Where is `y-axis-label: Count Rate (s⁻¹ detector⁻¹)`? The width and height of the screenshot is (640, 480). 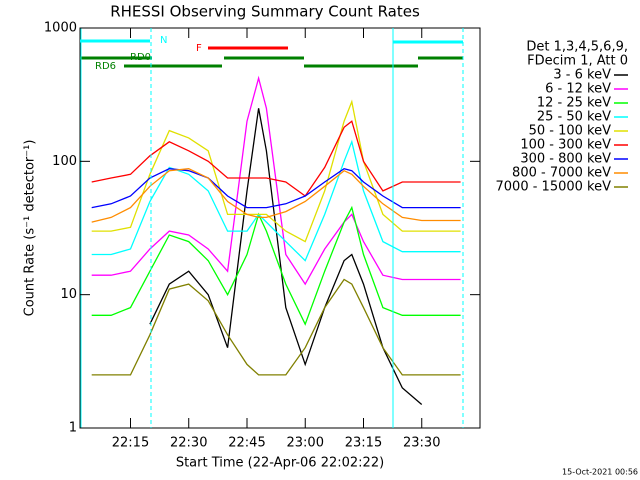 y-axis-label: Count Rate (s⁻¹ detector⁻¹) is located at coordinates (30, 228).